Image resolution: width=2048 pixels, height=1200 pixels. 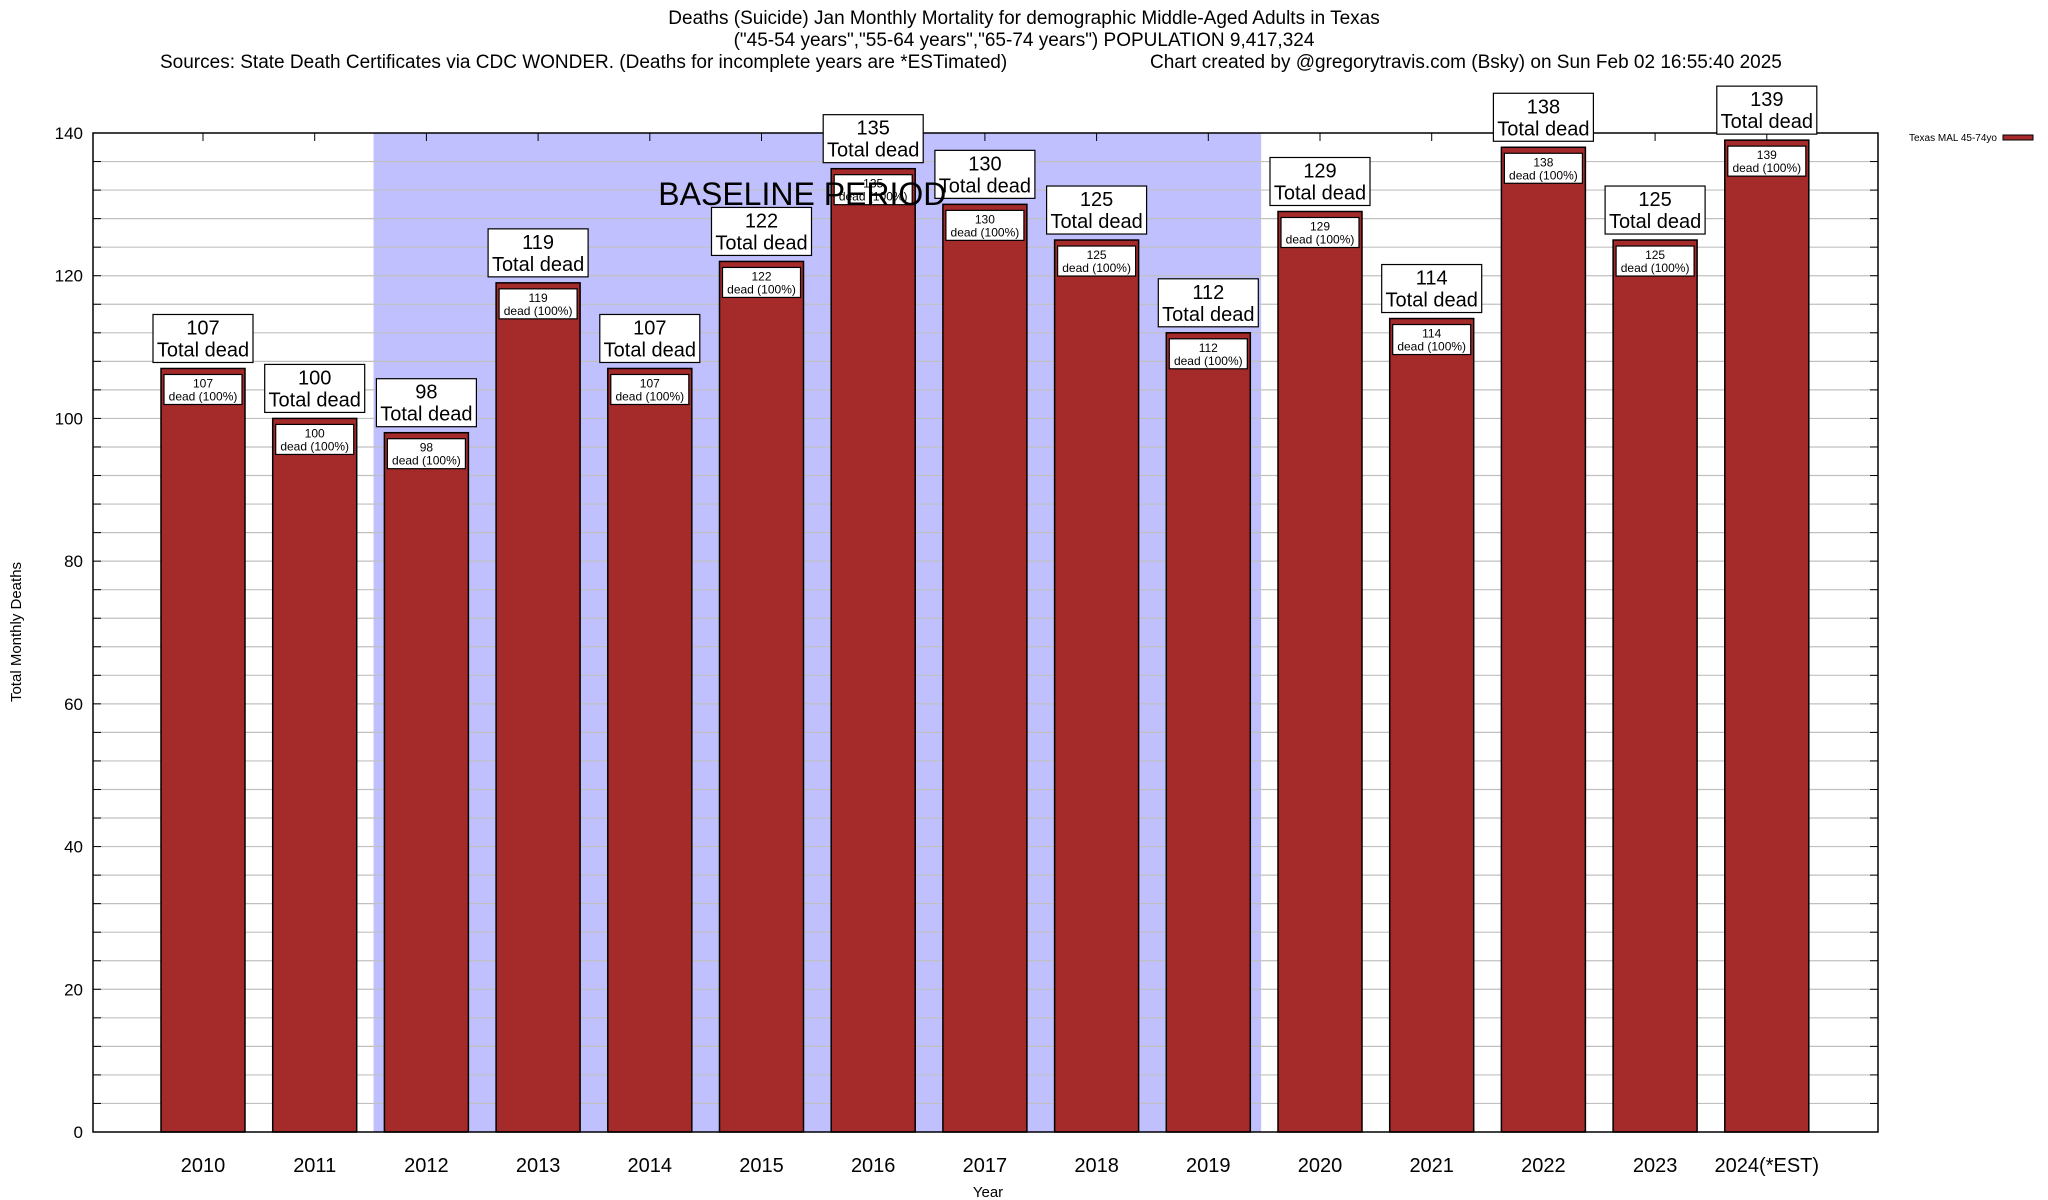 What do you see at coordinates (761, 276) in the screenshot?
I see `bar-inner-label-value: 122` at bounding box center [761, 276].